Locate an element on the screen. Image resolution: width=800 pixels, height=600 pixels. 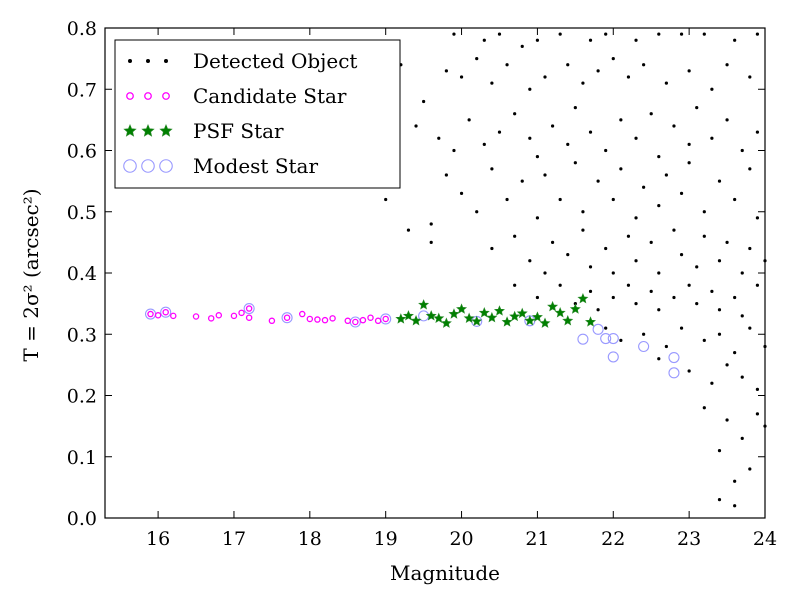
psf-star-series is located at coordinates (496, 310).